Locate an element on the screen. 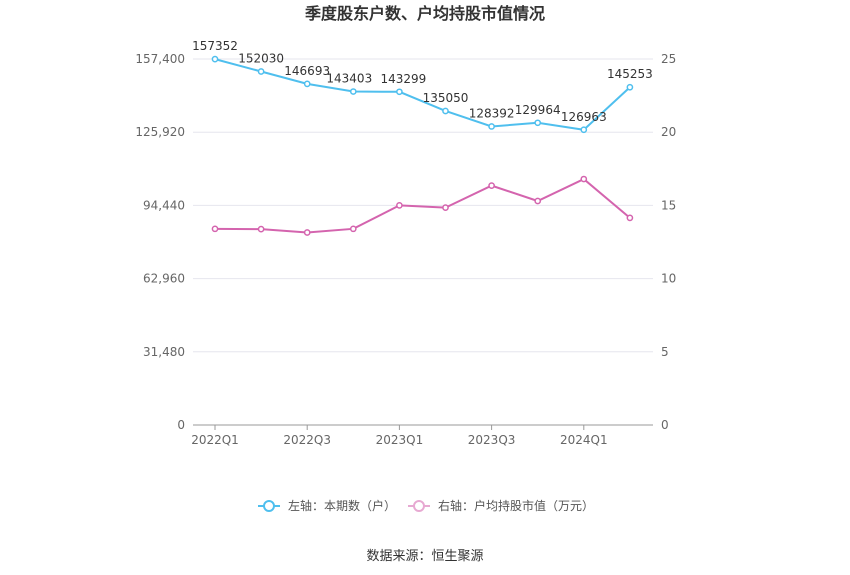 The image size is (850, 575). data-label: 152030 is located at coordinates (261, 58).